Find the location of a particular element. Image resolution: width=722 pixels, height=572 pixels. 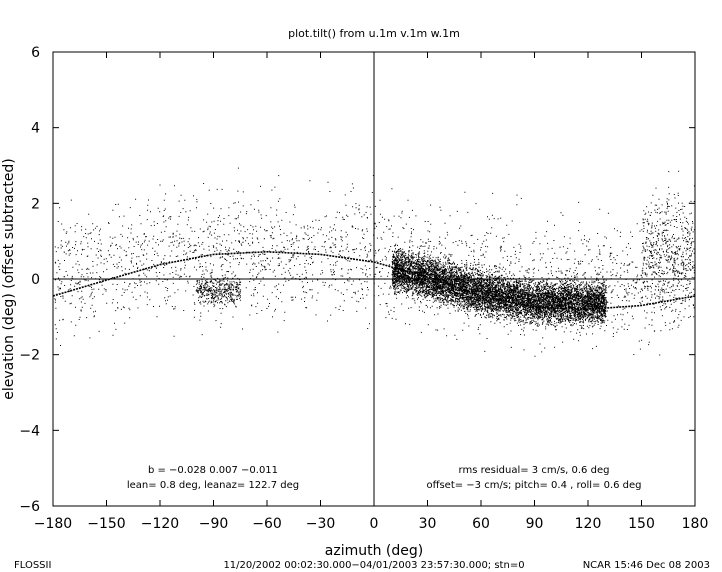

annotation-coefficients: b = −0.028 0.007 −0.011 is located at coordinates (213, 470).